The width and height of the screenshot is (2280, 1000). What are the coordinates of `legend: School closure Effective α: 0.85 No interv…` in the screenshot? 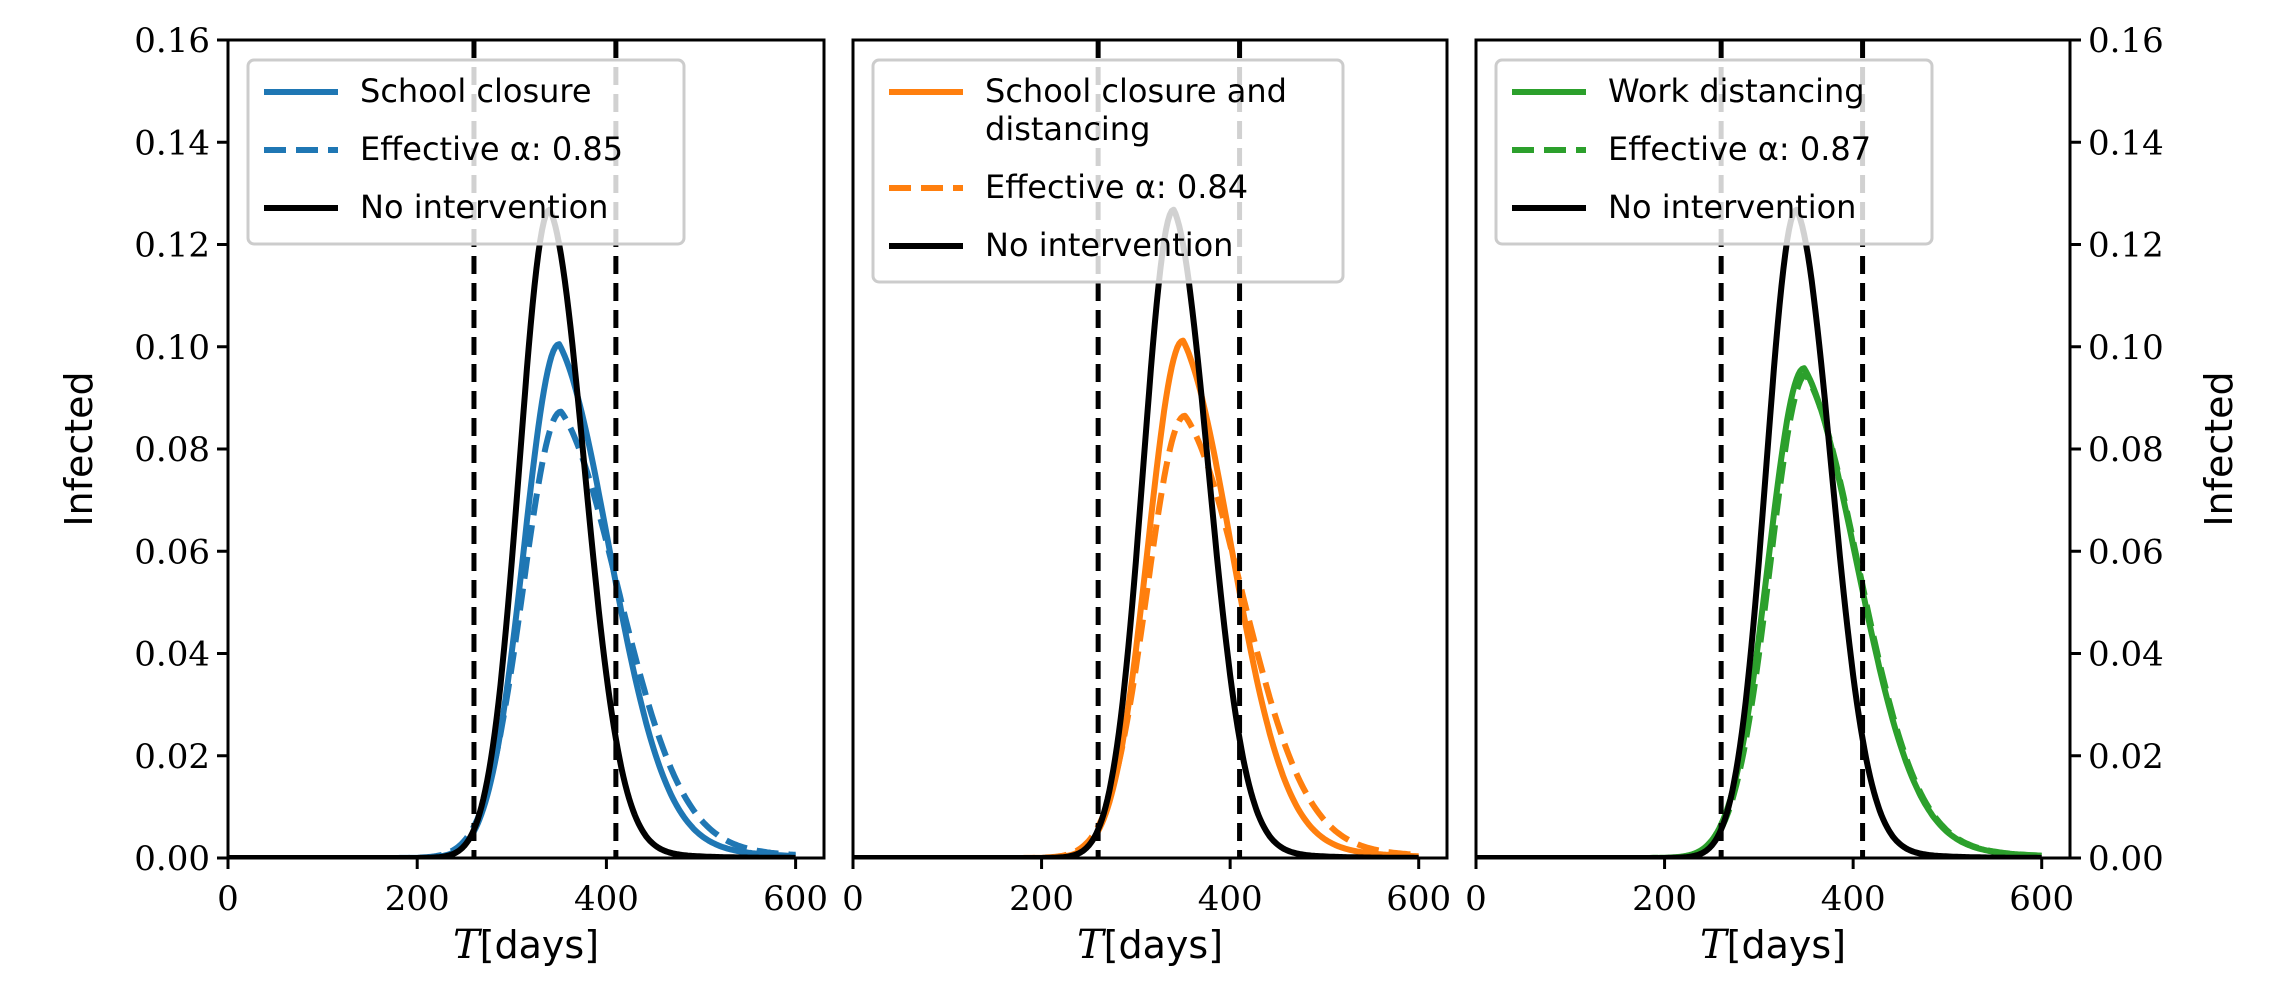 It's located at (466, 152).